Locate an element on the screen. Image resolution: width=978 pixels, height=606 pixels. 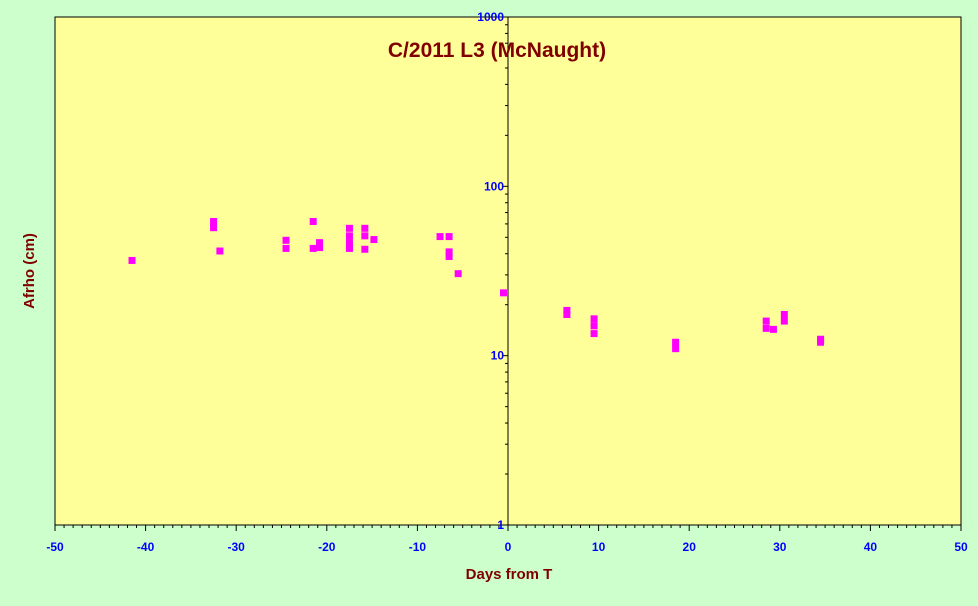
x-tick-label: 50 is located at coordinates (961, 547).